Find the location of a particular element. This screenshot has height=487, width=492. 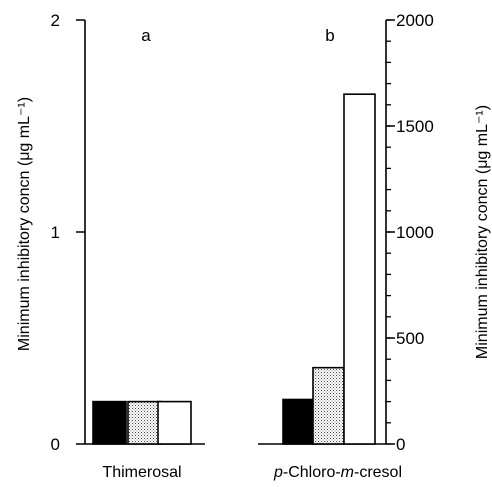

panel-b-tick-label: 500 is located at coordinates (410, 338).